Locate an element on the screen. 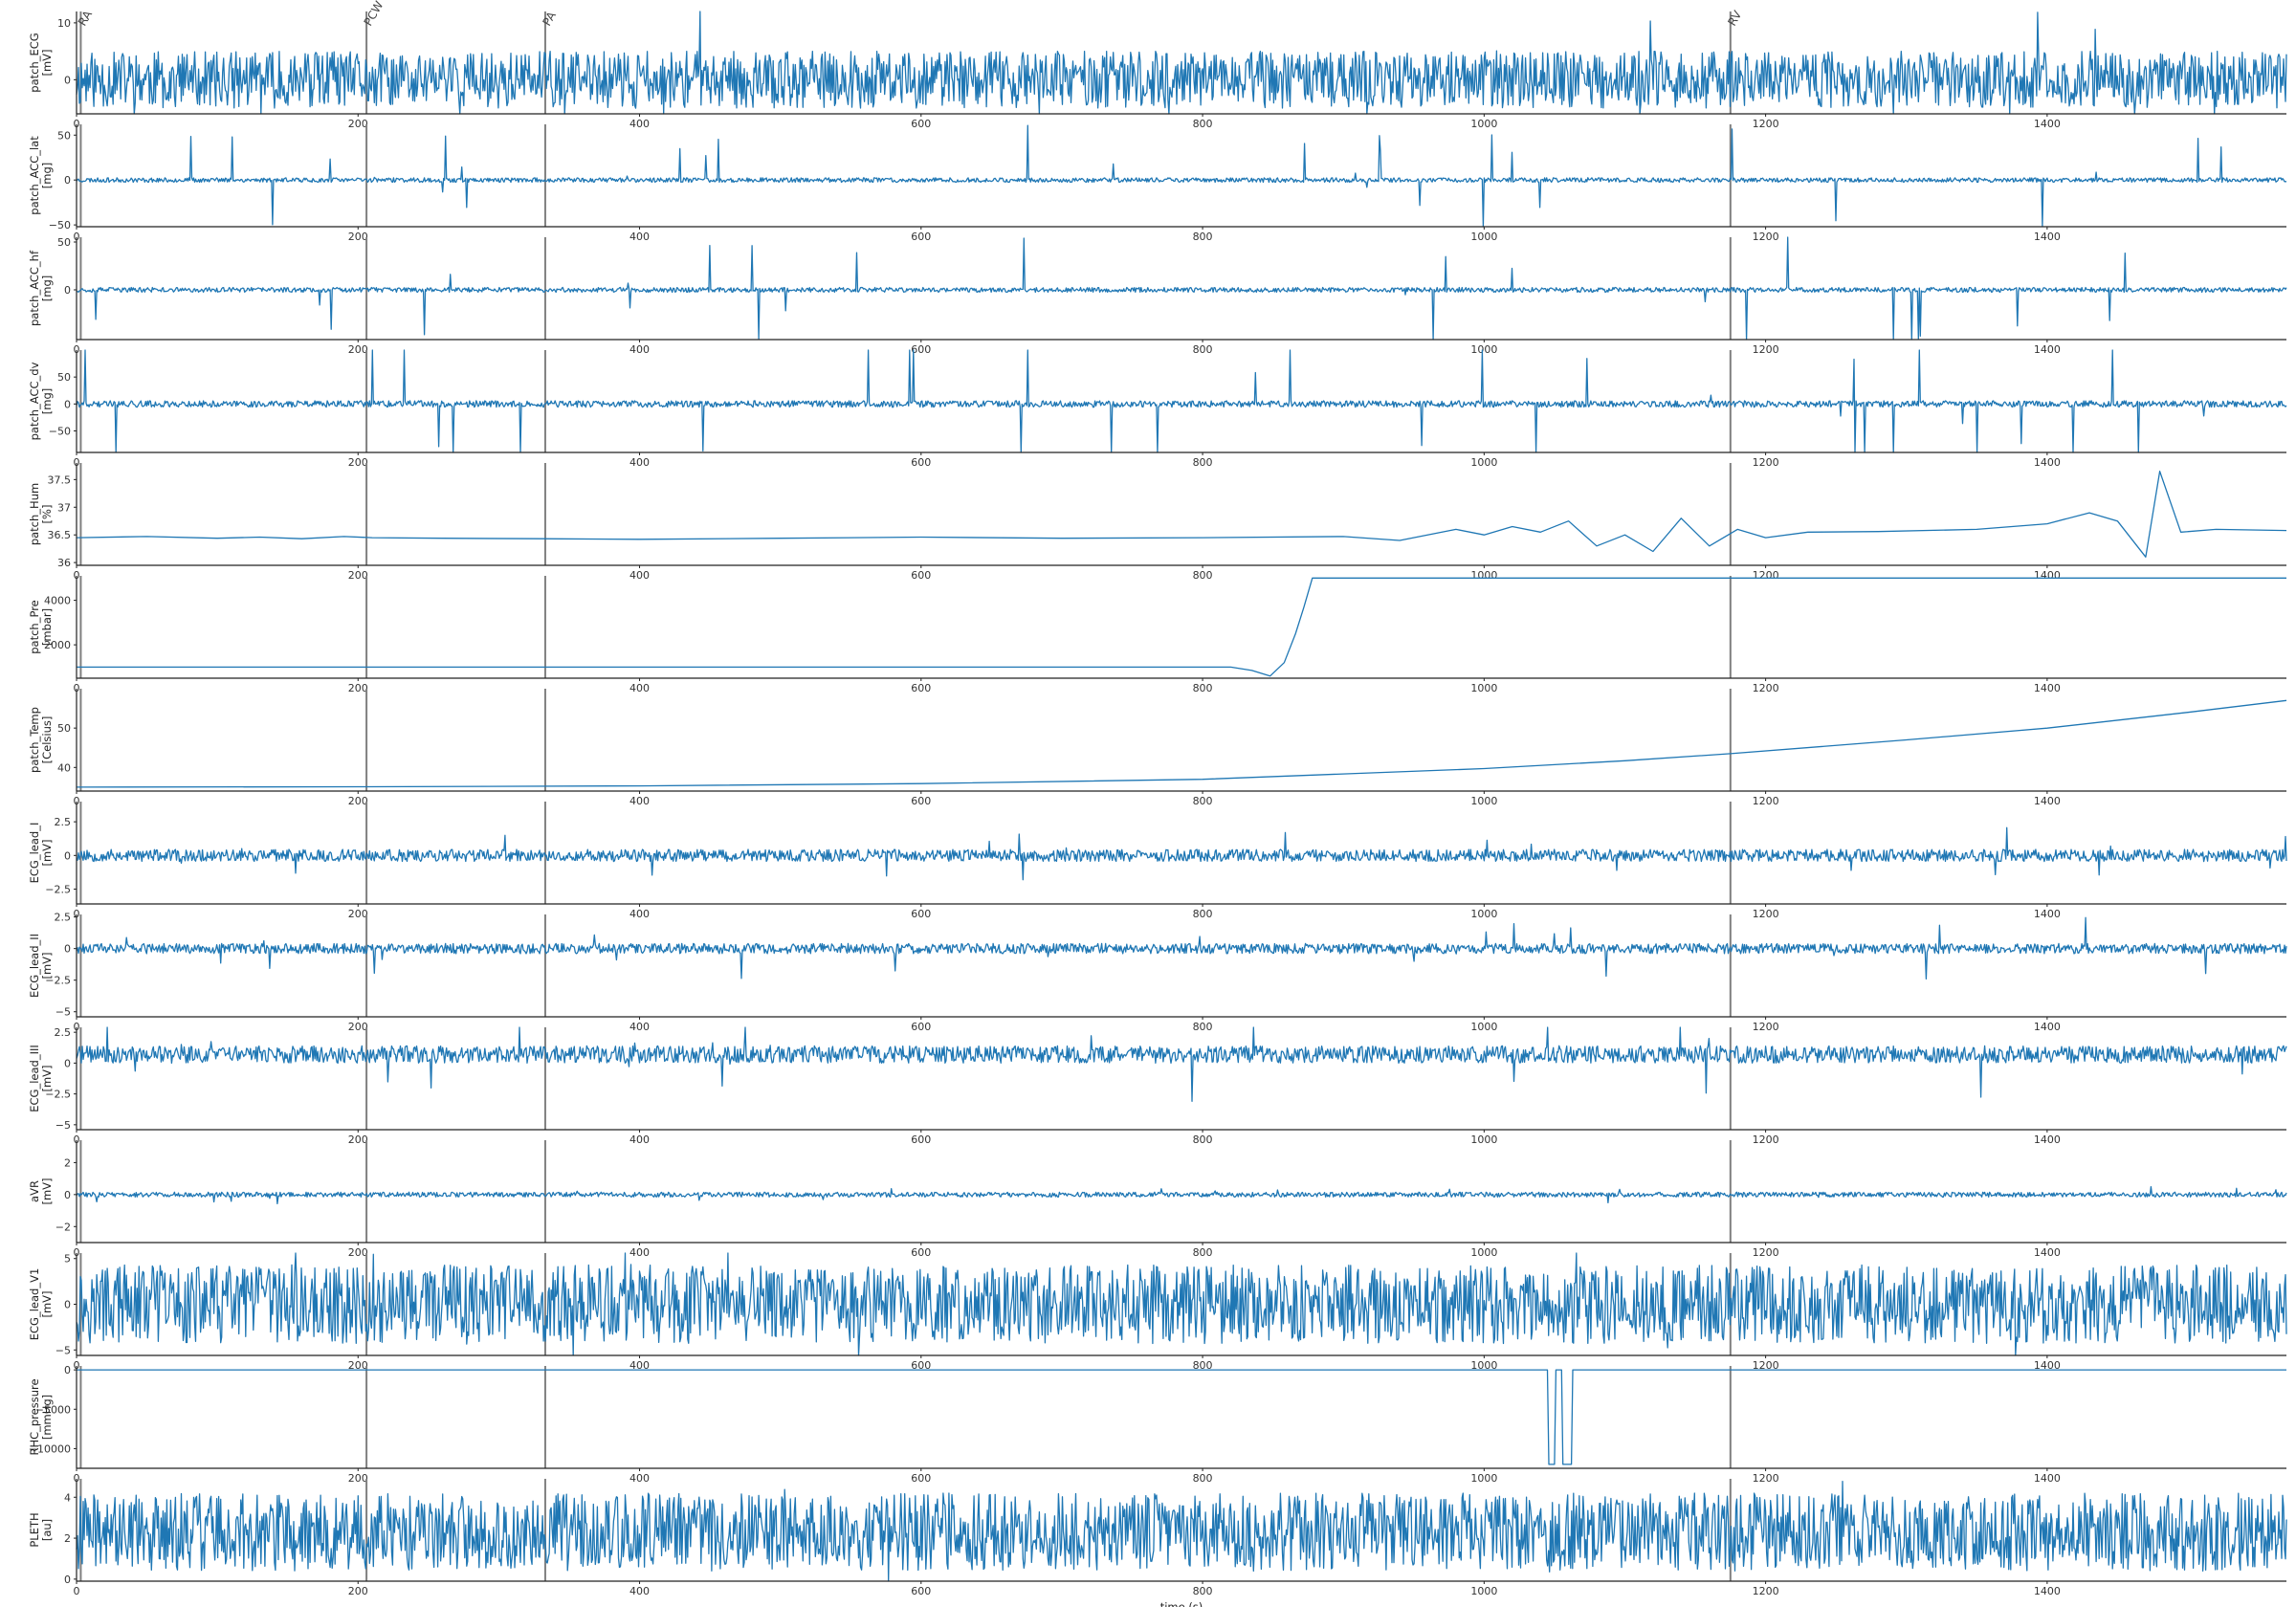 This screenshot has width=2296, height=1607. y-axis-unit: [mbar] is located at coordinates (47, 627).